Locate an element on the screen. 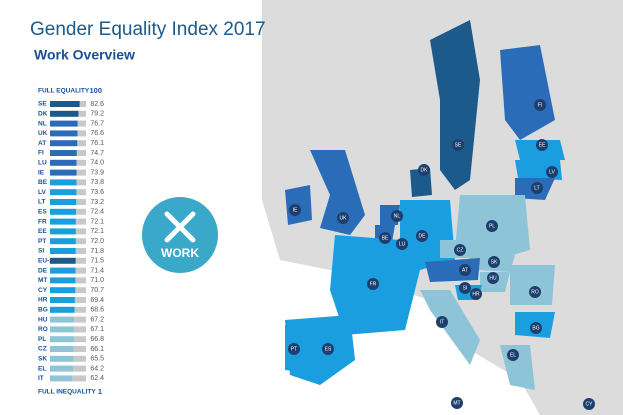 This screenshot has width=623, height=415. value-label: 76.6 is located at coordinates (97, 133).